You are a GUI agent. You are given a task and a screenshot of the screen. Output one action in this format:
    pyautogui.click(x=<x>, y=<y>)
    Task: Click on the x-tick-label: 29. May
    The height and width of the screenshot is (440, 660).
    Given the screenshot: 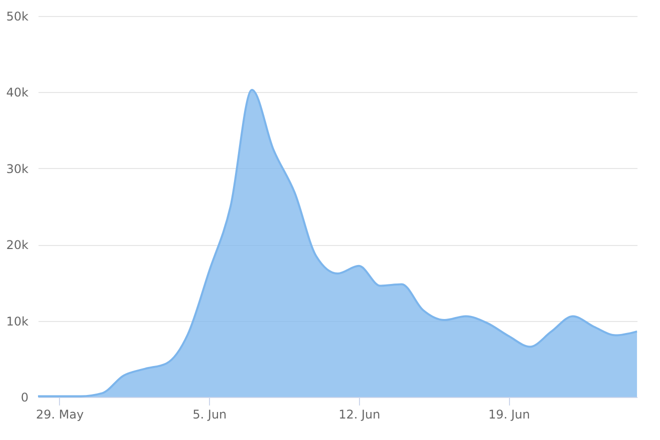 What is the action you would take?
    pyautogui.click(x=60, y=415)
    